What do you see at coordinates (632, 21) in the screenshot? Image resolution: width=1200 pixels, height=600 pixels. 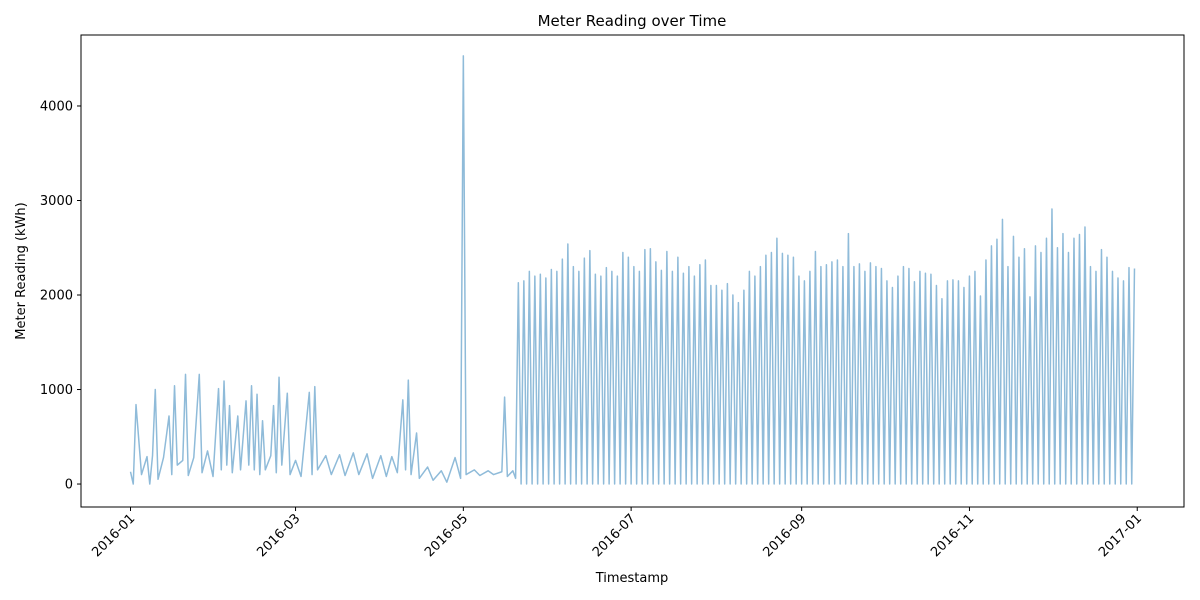 I see `chart-title: Meter Reading over Time` at bounding box center [632, 21].